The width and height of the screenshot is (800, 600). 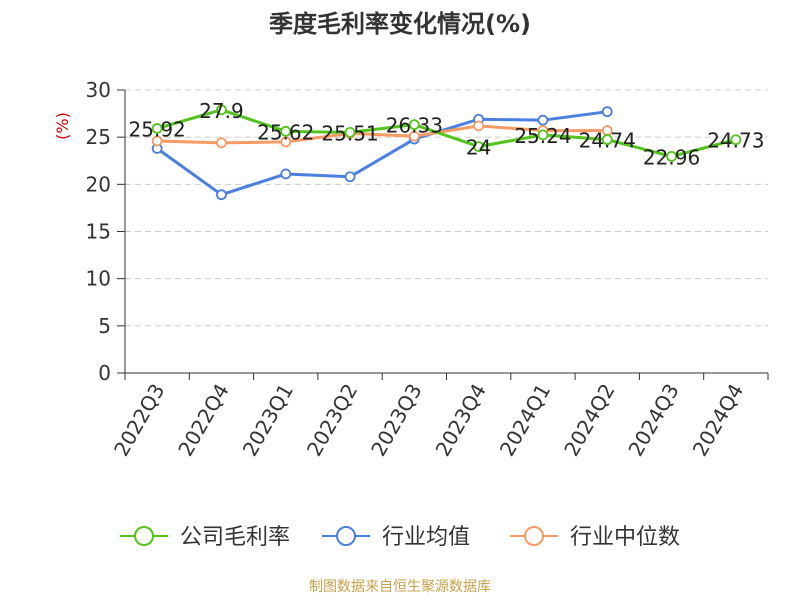 I want to click on y-tick-label: 30, so click(x=98, y=90).